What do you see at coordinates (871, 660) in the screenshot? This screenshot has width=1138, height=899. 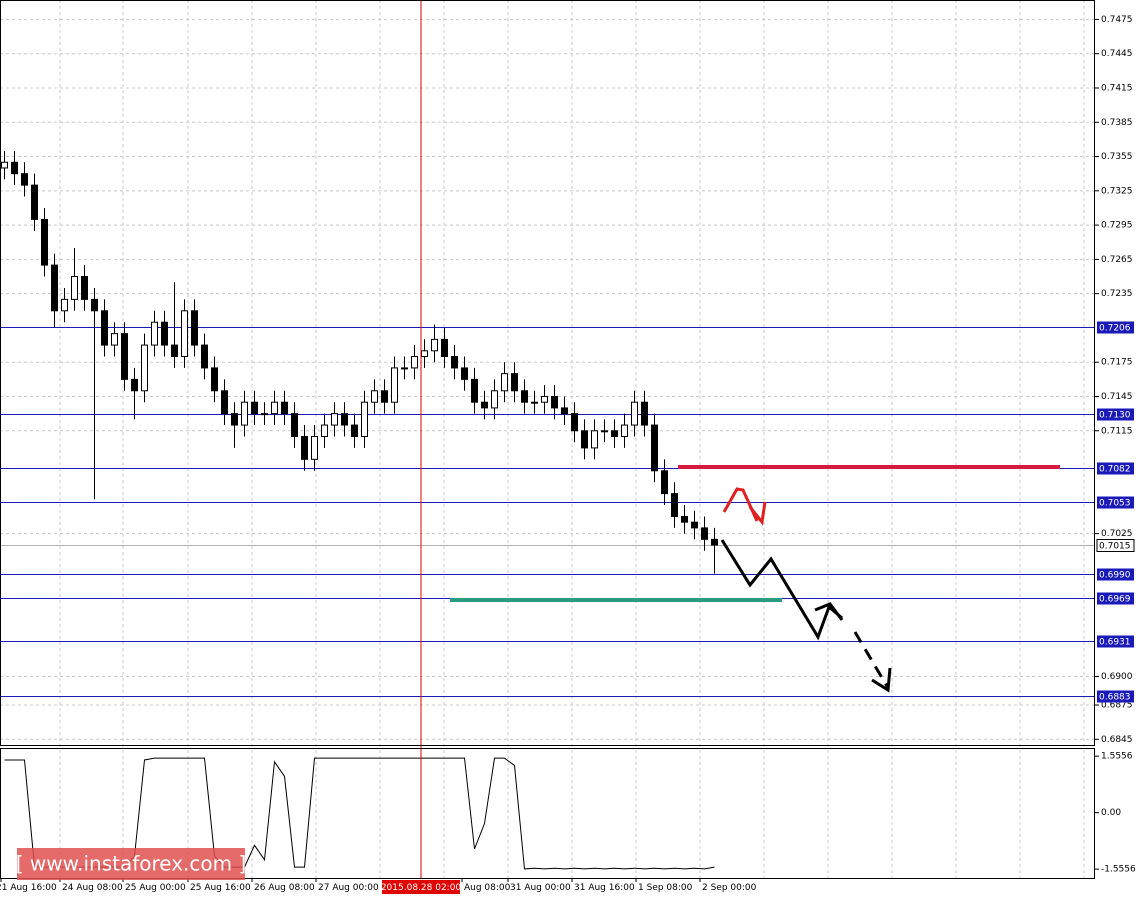 I see `forecast-dashed` at bounding box center [871, 660].